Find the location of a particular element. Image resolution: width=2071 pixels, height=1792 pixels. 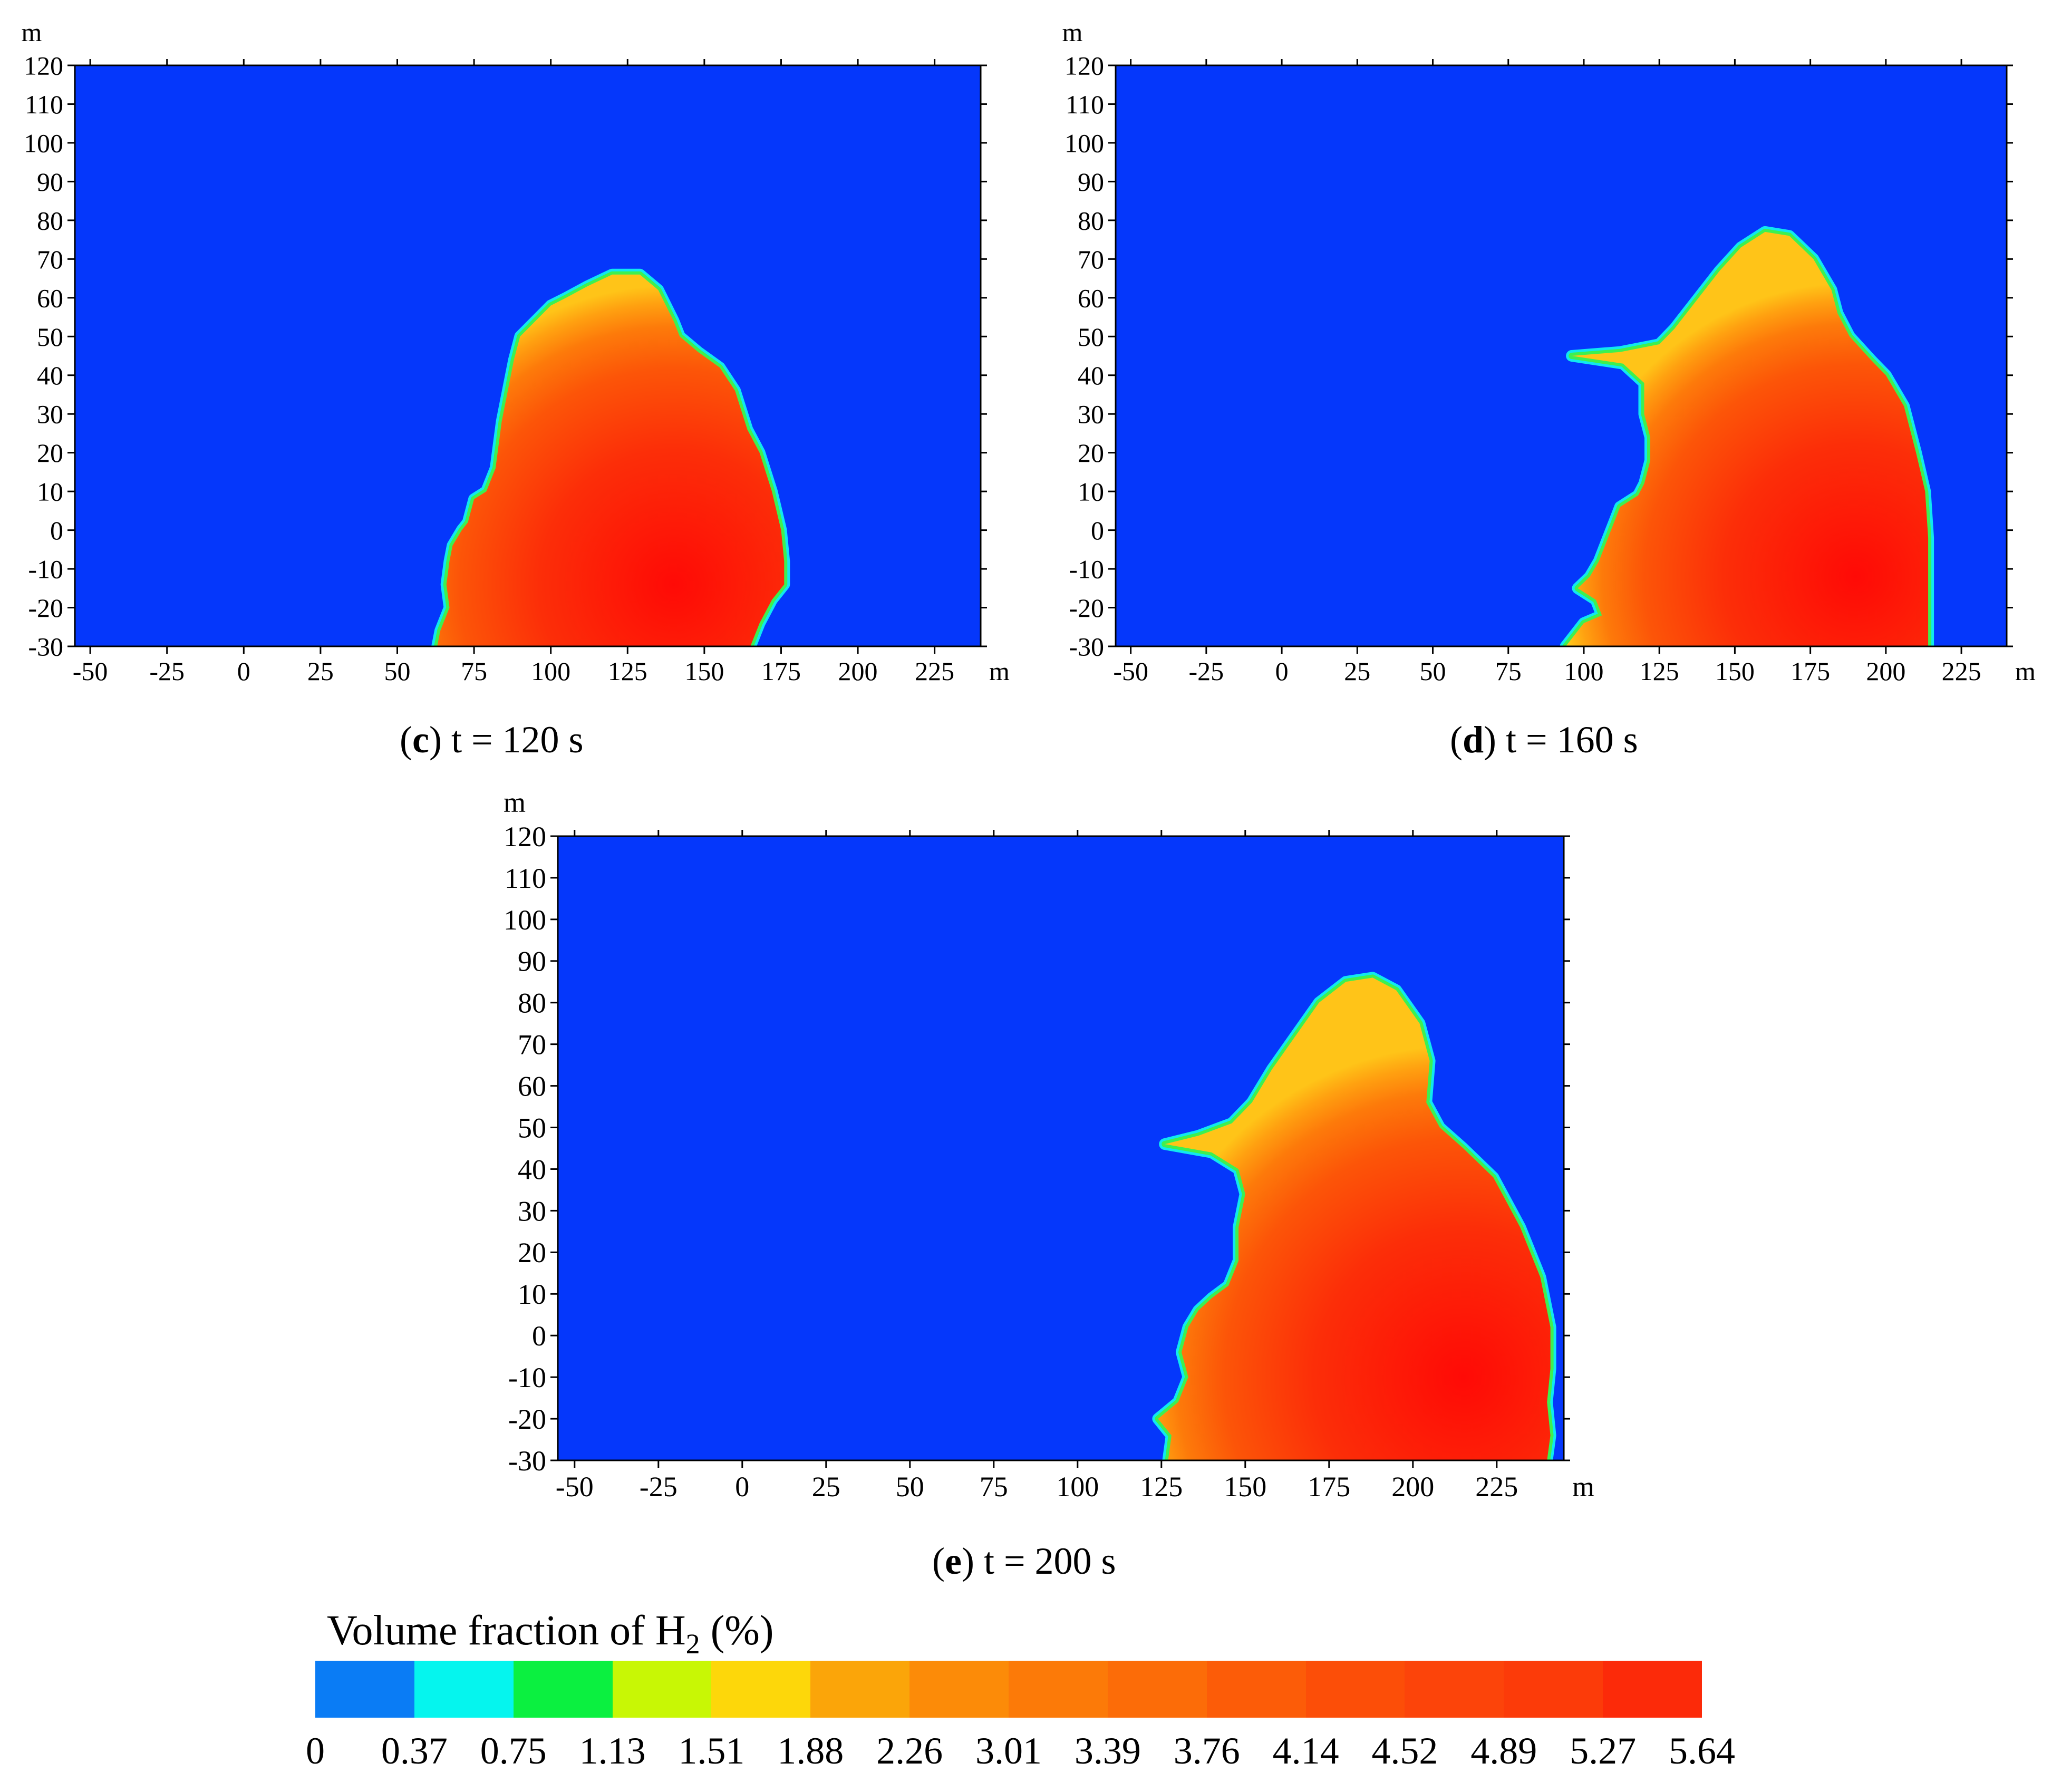

legend-value-label: 1.13 is located at coordinates (612, 1751).